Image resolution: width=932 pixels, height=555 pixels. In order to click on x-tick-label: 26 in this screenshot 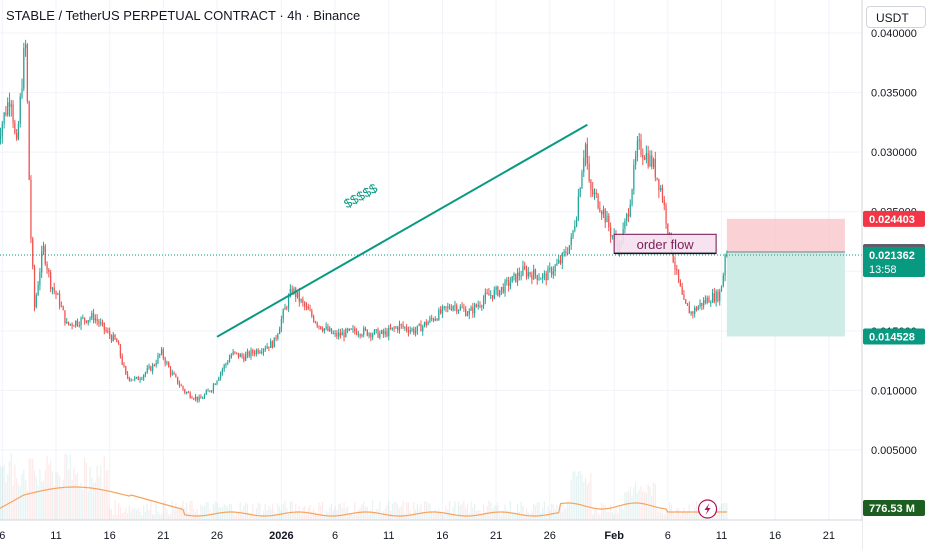, I will do `click(217, 536)`.